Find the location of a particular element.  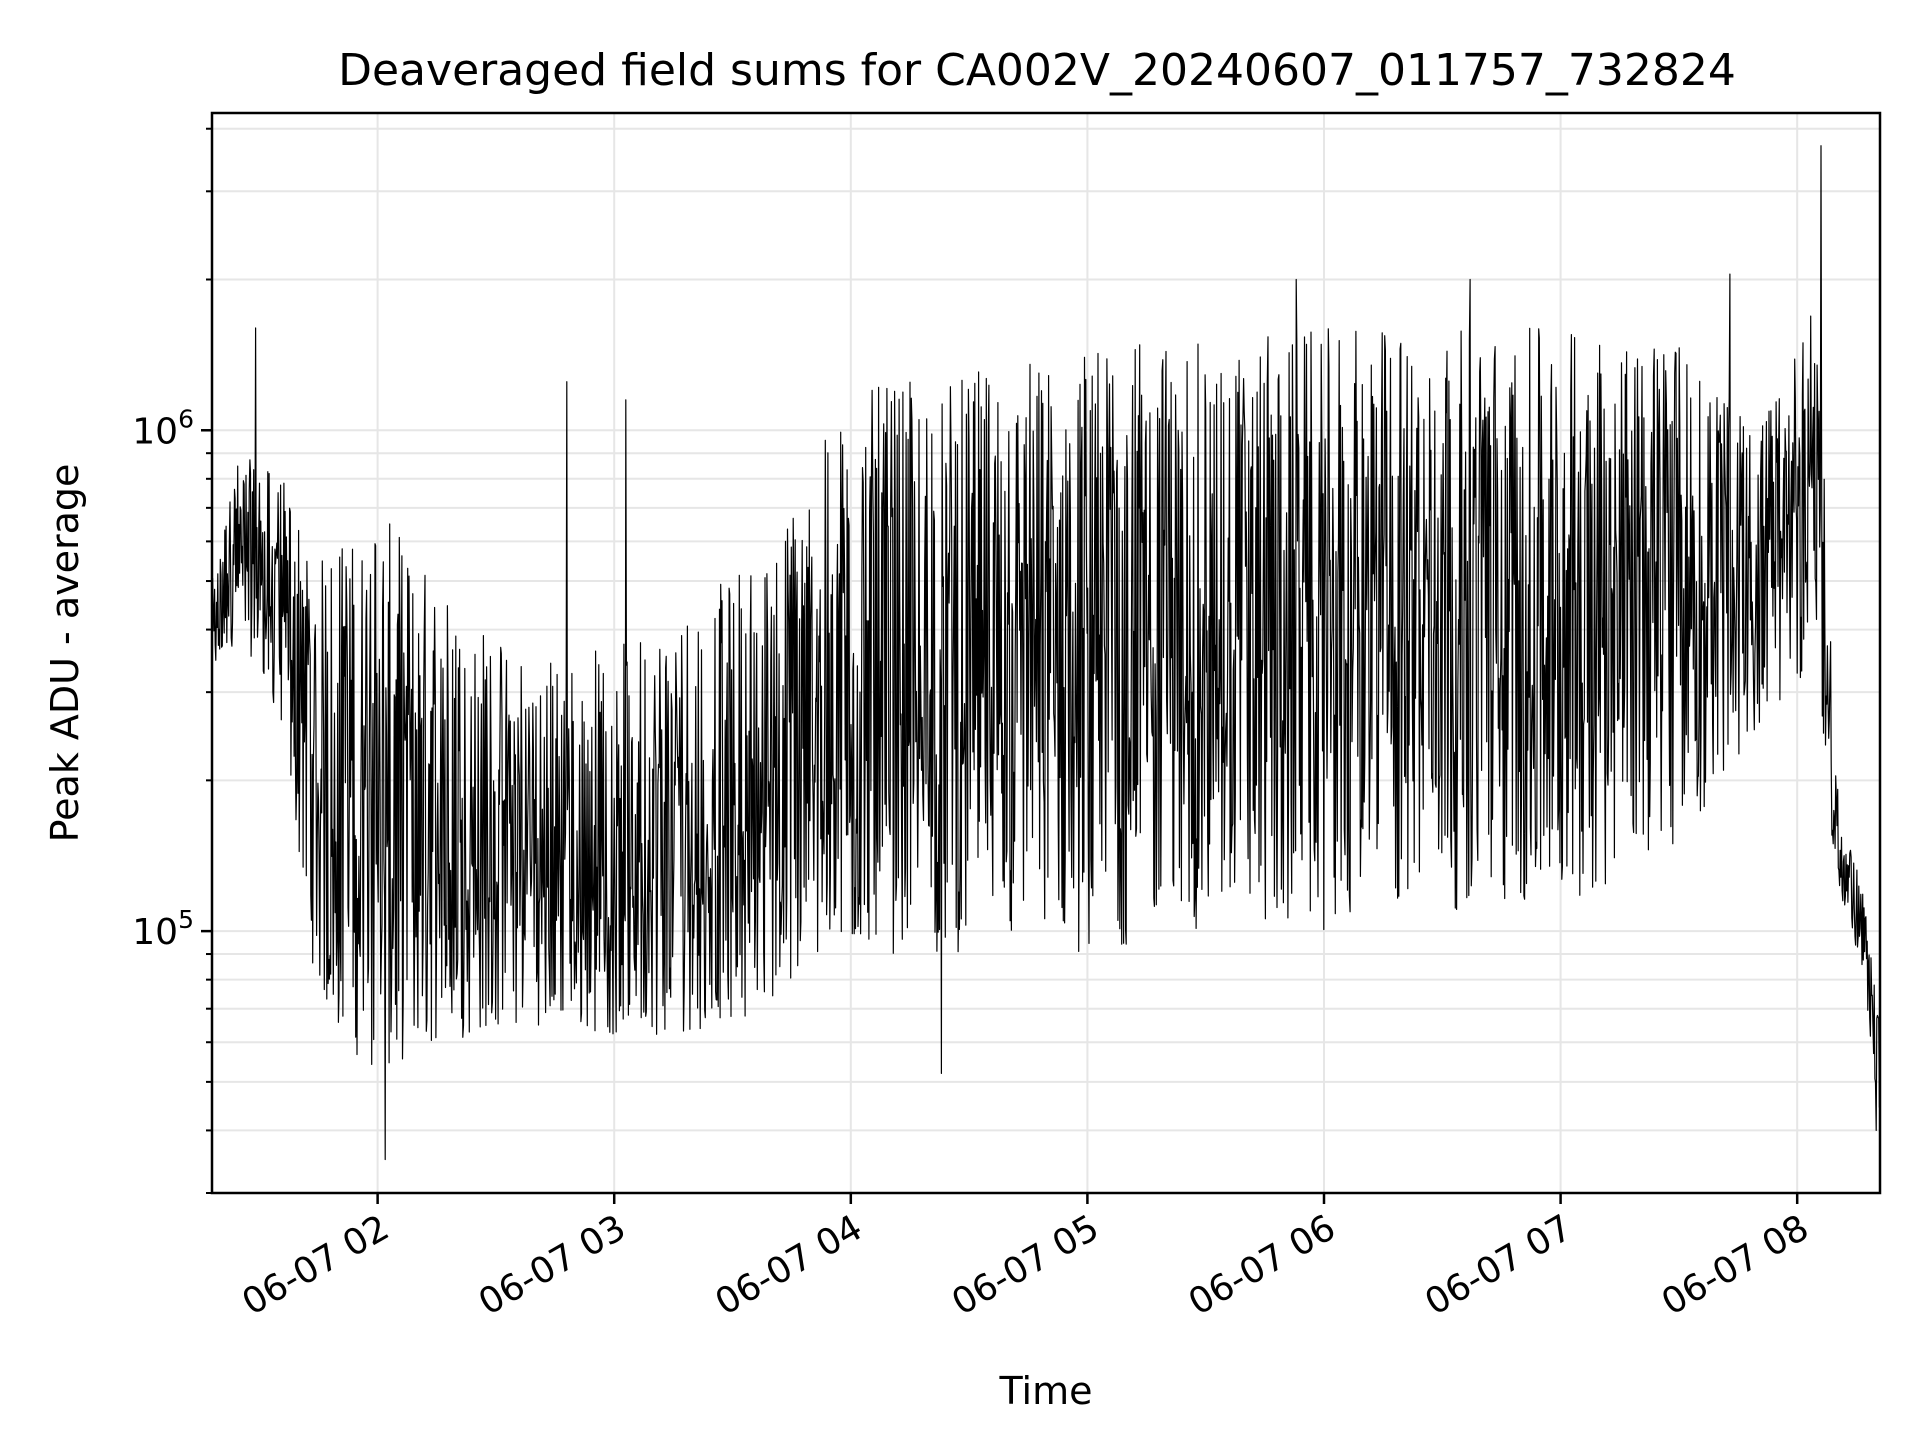

y-tick-label: 10⁵ is located at coordinates (163, 929).